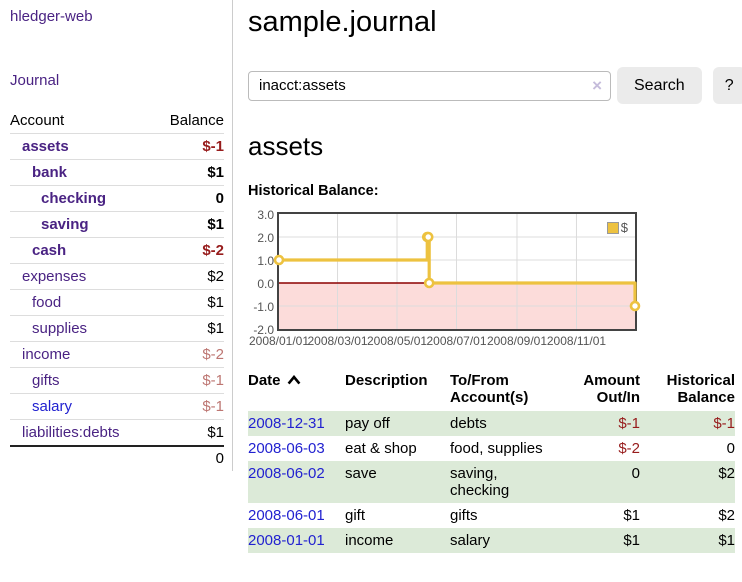 The width and height of the screenshot is (742, 582). I want to click on transaction-description: save, so click(361, 473).